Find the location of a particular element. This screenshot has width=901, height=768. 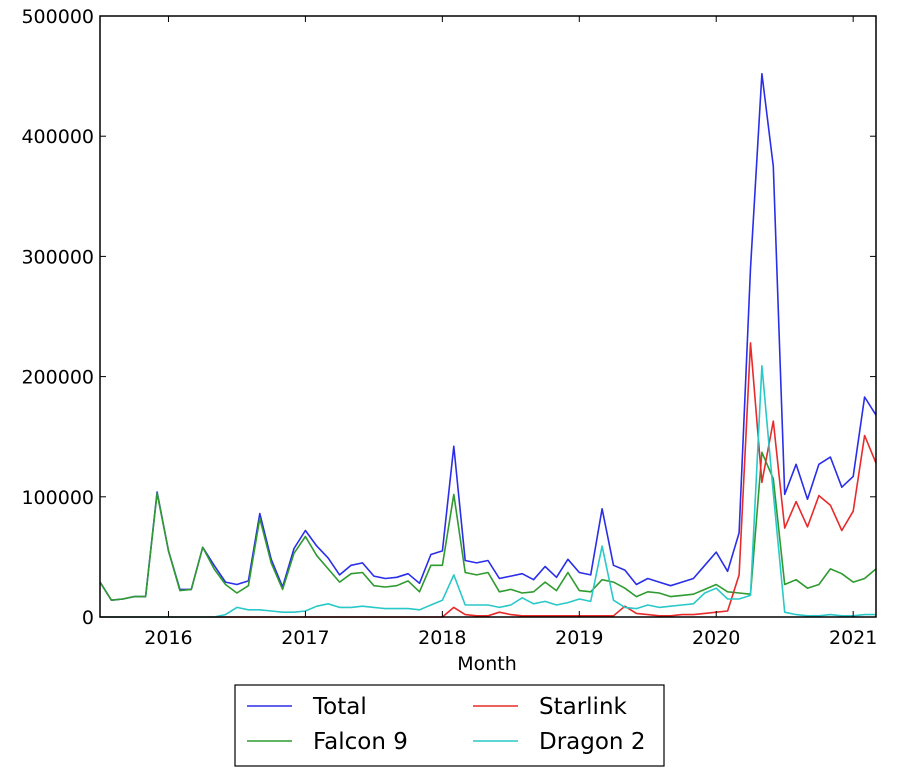

y-tick-label: 300000 is located at coordinates (57, 257).